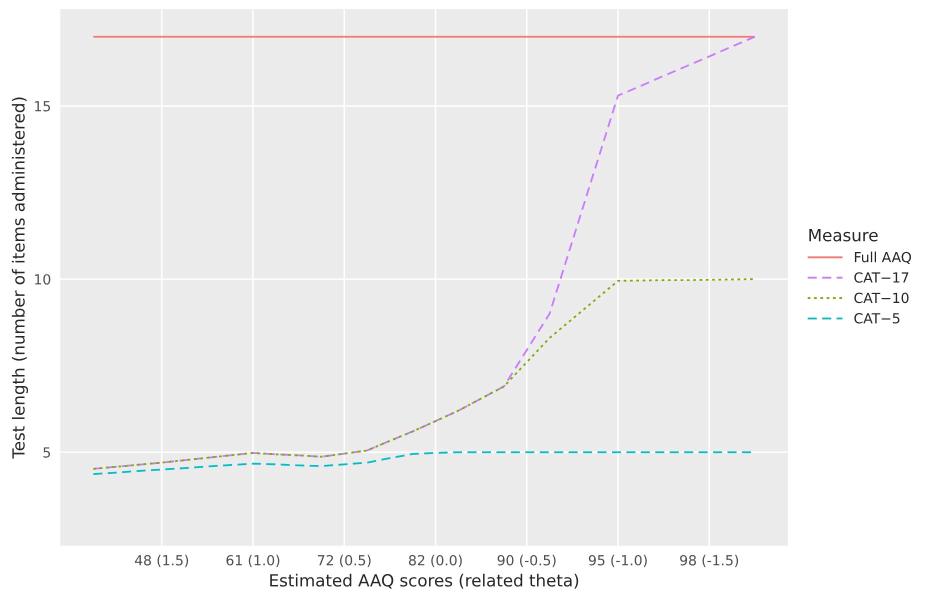 The image size is (927, 603). What do you see at coordinates (877, 318) in the screenshot?
I see `legend-label: CAT−5` at bounding box center [877, 318].